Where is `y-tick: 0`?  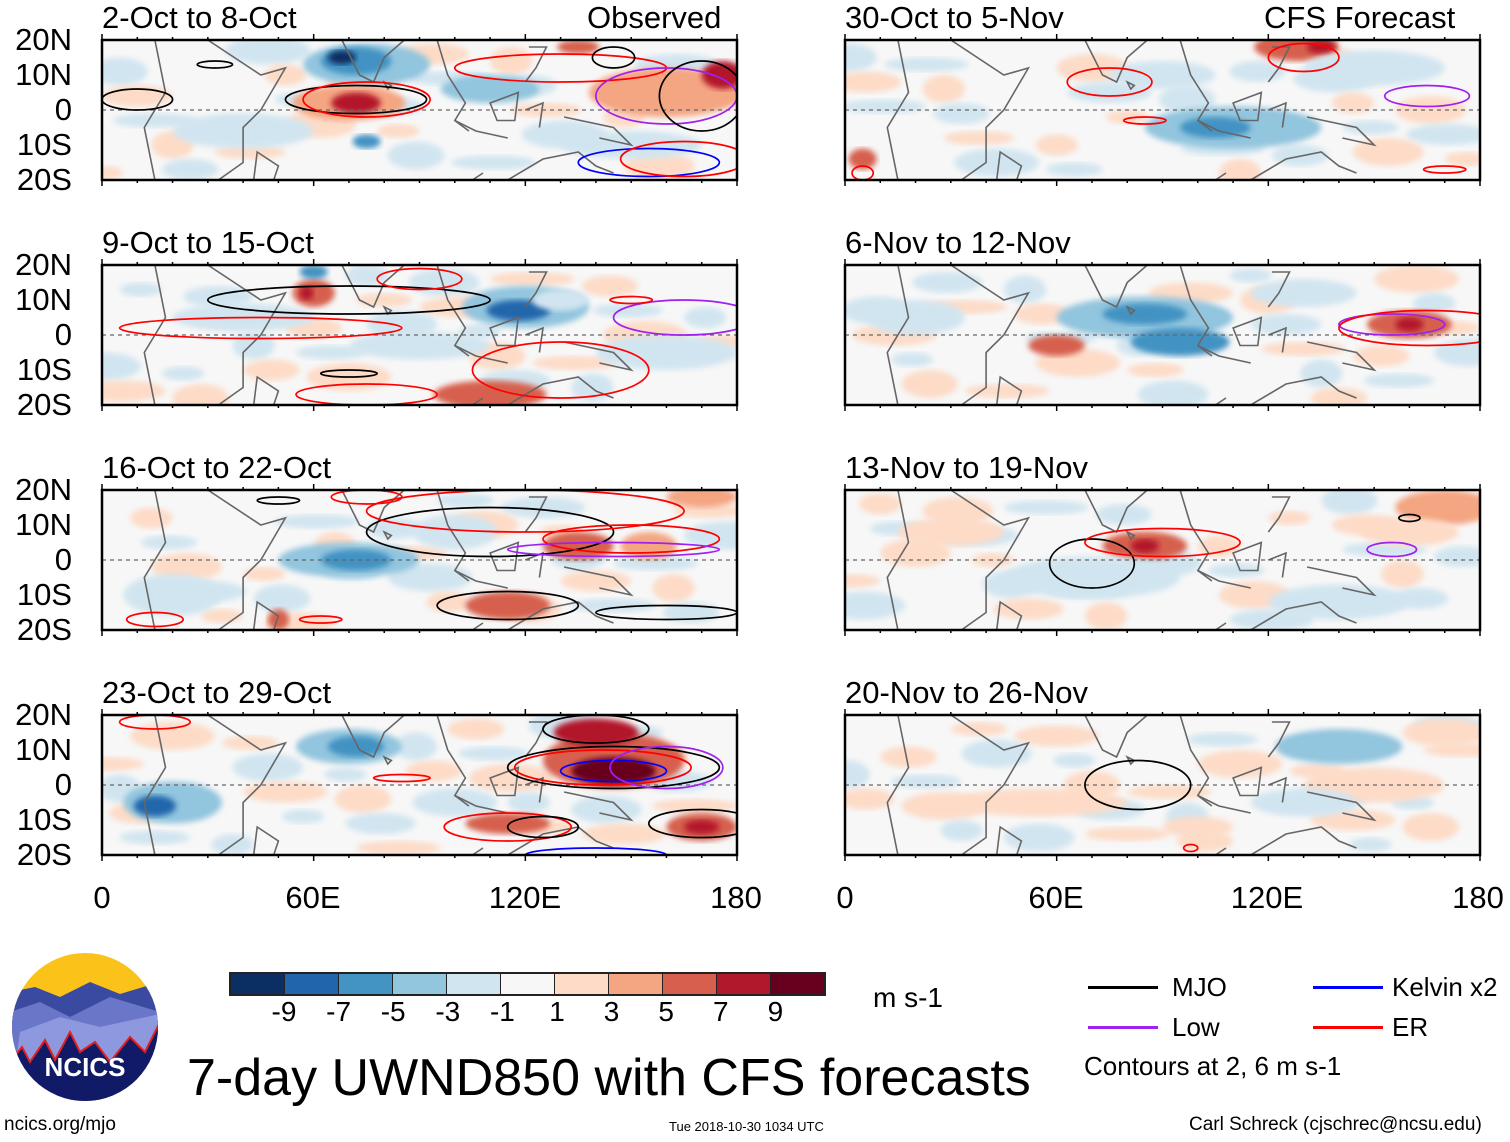 y-tick: 0 is located at coordinates (63, 109).